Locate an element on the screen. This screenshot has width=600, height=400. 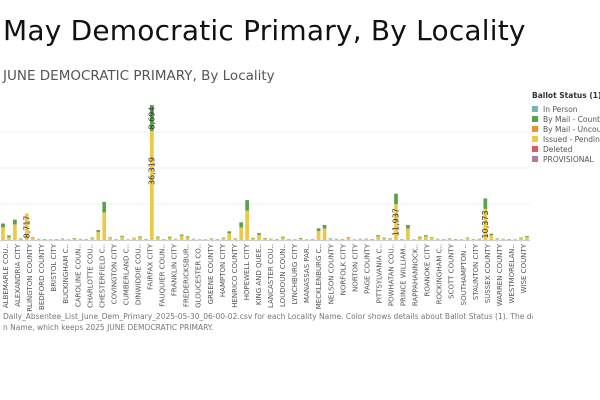
legend-item: In Person is located at coordinates (566, 109).